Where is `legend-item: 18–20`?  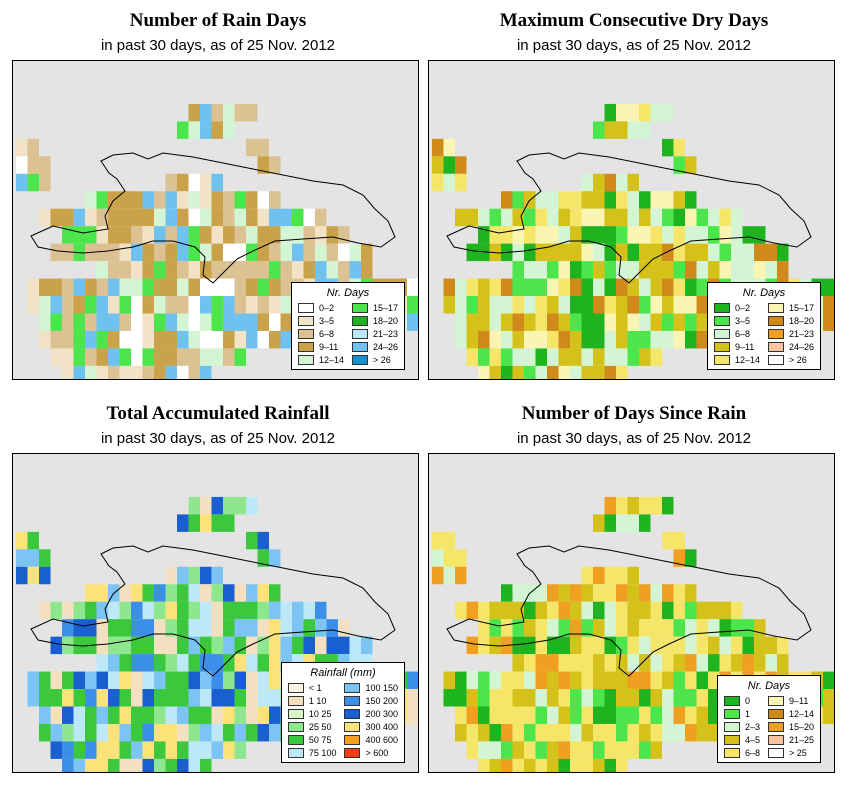 legend-item: 18–20 is located at coordinates (374, 320).